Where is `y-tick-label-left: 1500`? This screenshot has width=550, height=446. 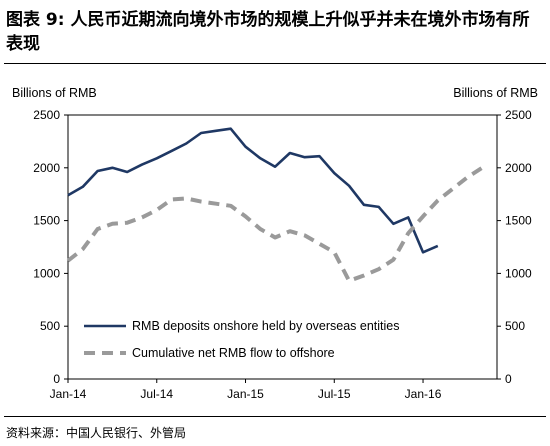 y-tick-label-left: 1500 is located at coordinates (46, 221).